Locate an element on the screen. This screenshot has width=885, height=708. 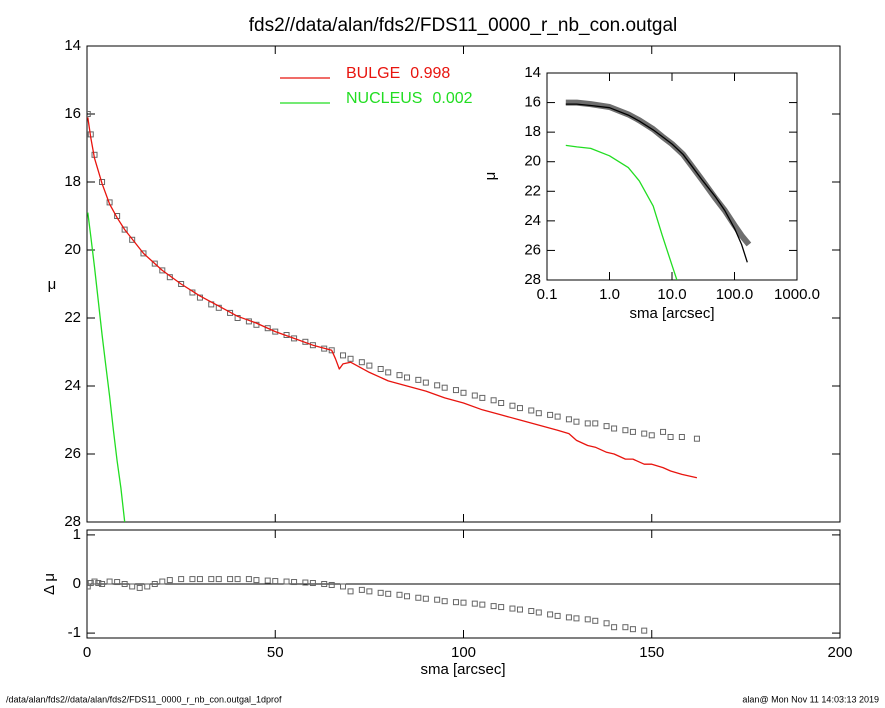
y-axis-label: μ is located at coordinates (52, 284).